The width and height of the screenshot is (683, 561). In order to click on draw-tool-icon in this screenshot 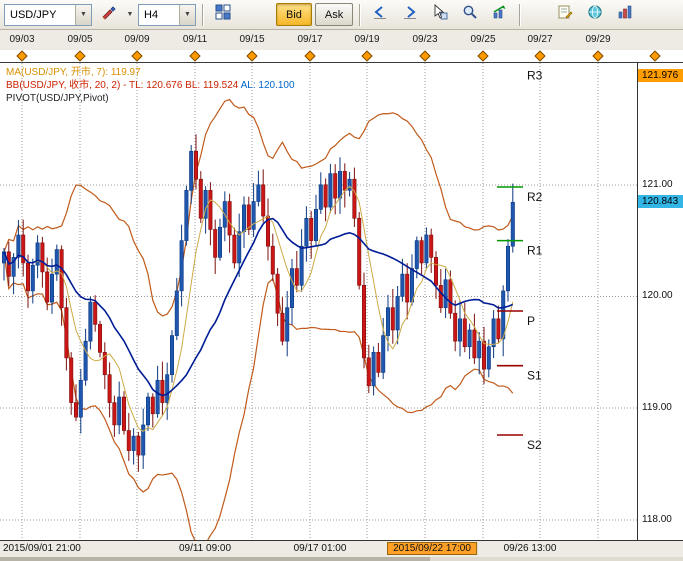, I will do `click(109, 14)`.